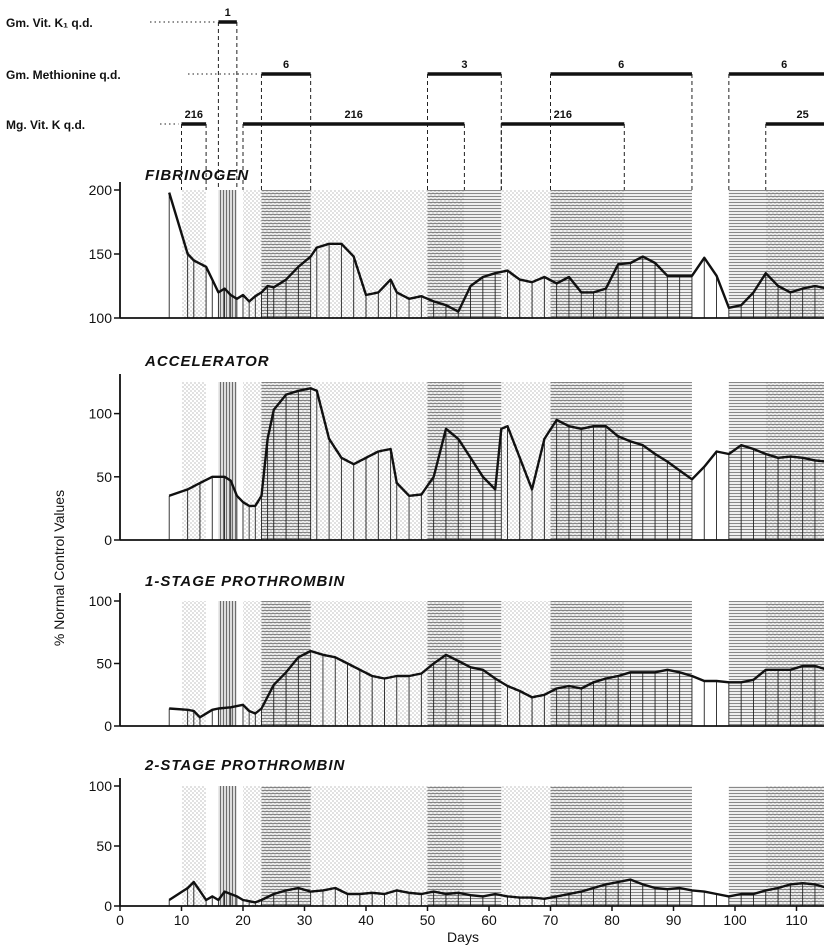  Describe the element at coordinates (366, 920) in the screenshot. I see `x-tick-label: 40` at that location.